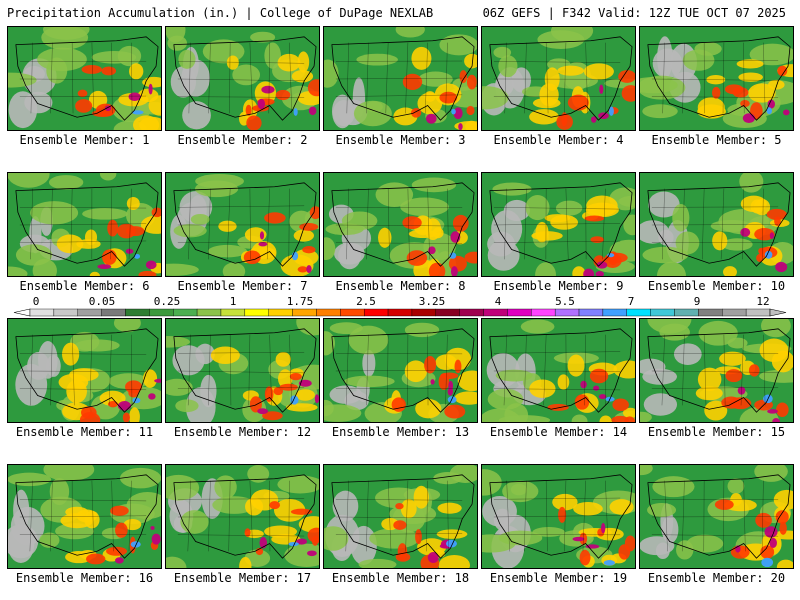  What do you see at coordinates (366, 301) in the screenshot?
I see `colorbar-tick-label: 2.5` at bounding box center [366, 301].